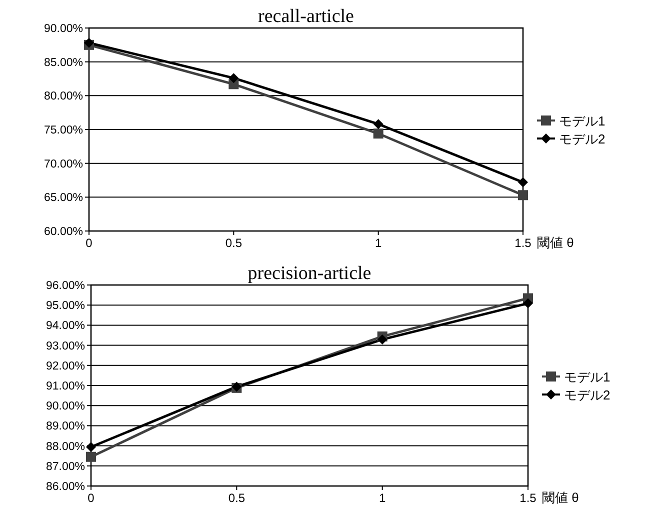  What do you see at coordinates (65, 366) in the screenshot?
I see `y-tick-label: 92.00%` at bounding box center [65, 366].